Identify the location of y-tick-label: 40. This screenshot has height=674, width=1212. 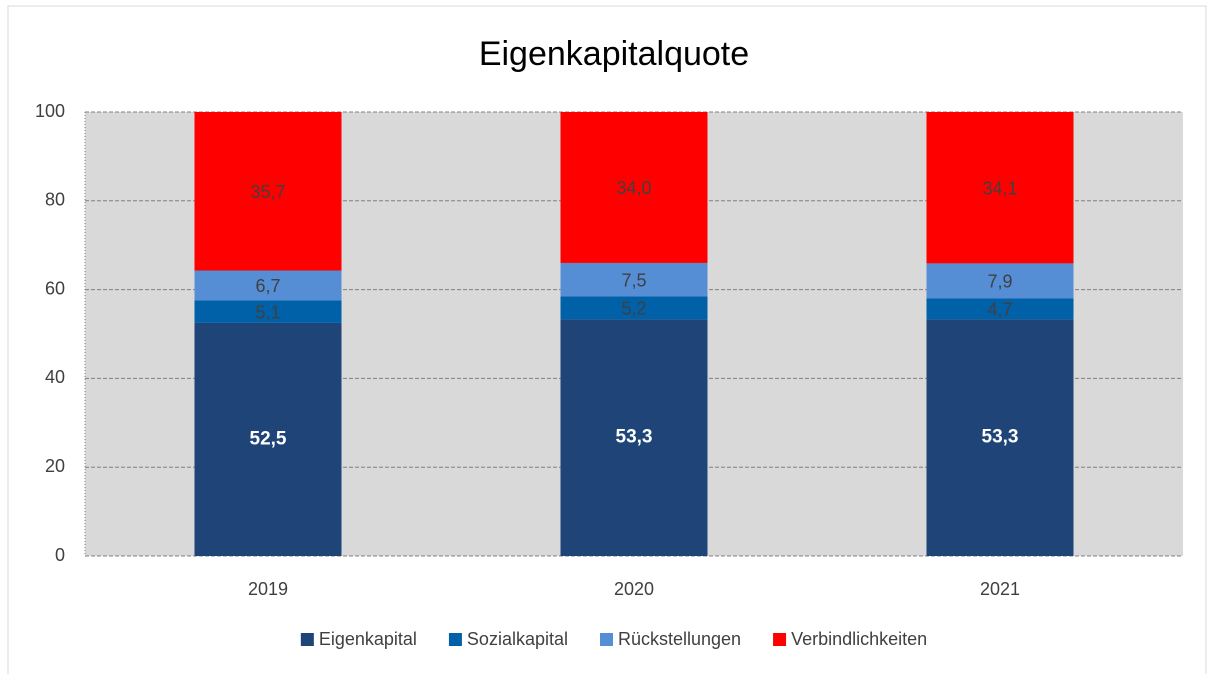
(55, 377).